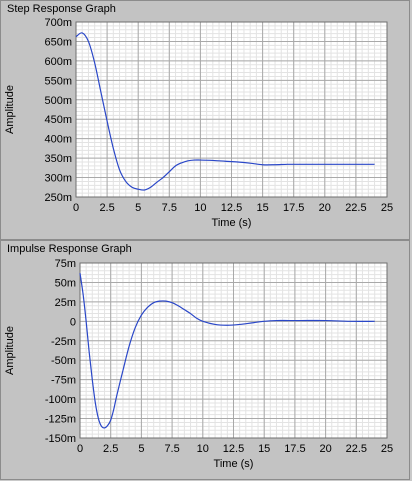 The width and height of the screenshot is (412, 481). I want to click on impulse-response-title: Impulse Response Graph, so click(69, 249).